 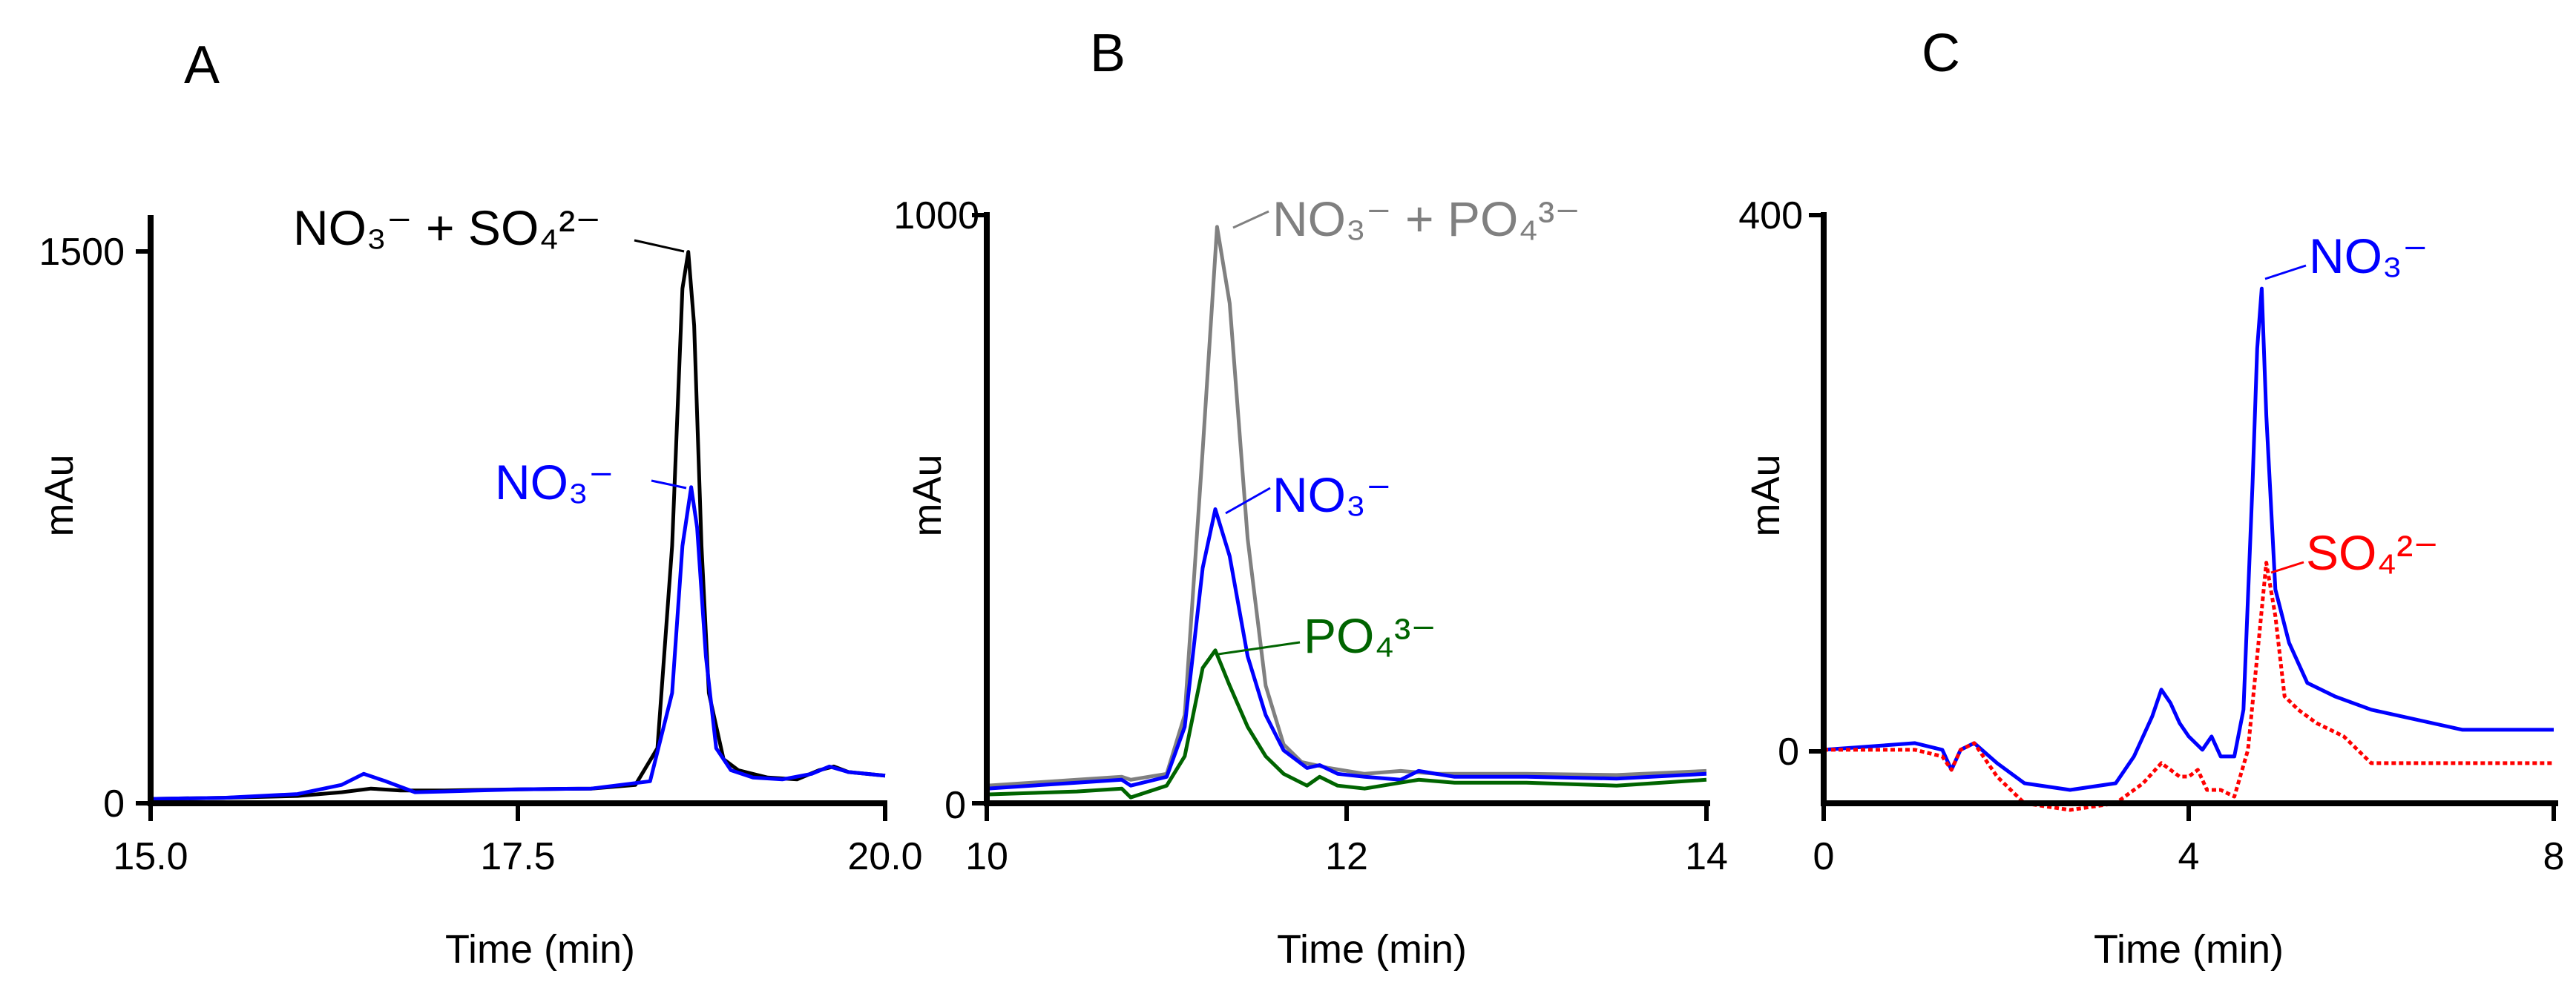 What do you see at coordinates (2372, 552) in the screenshot?
I see `panel-c-annotation-so4: SO₄²⁻` at bounding box center [2372, 552].